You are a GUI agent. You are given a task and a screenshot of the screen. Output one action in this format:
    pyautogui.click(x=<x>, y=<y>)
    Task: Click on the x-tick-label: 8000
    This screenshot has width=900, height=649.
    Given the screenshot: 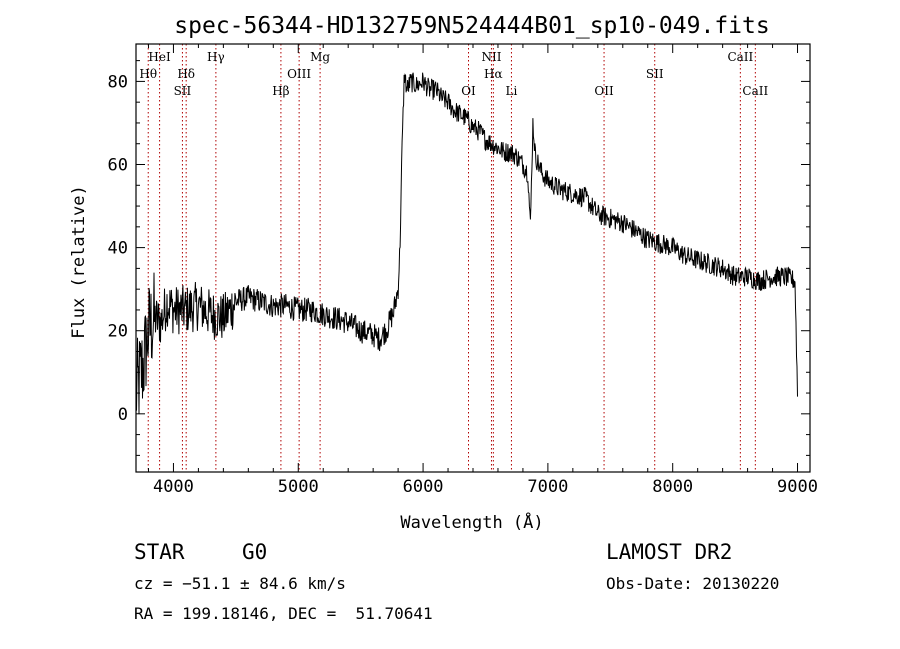 What is the action you would take?
    pyautogui.click(x=672, y=487)
    